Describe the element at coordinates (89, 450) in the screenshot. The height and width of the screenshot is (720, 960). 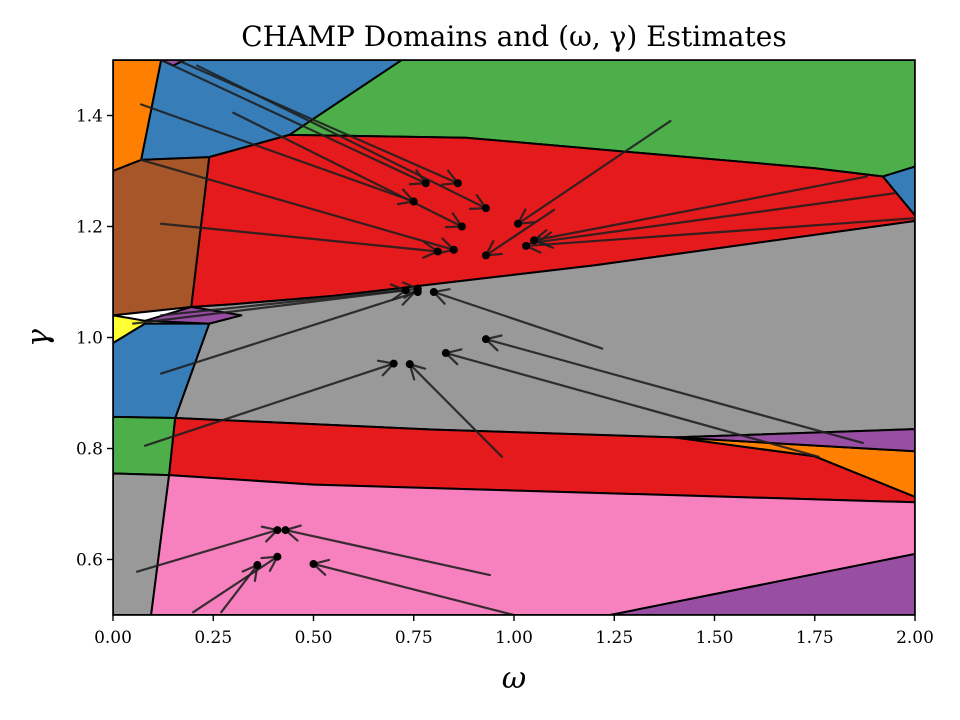
I see `y-tick-label-1: 0.8` at that location.